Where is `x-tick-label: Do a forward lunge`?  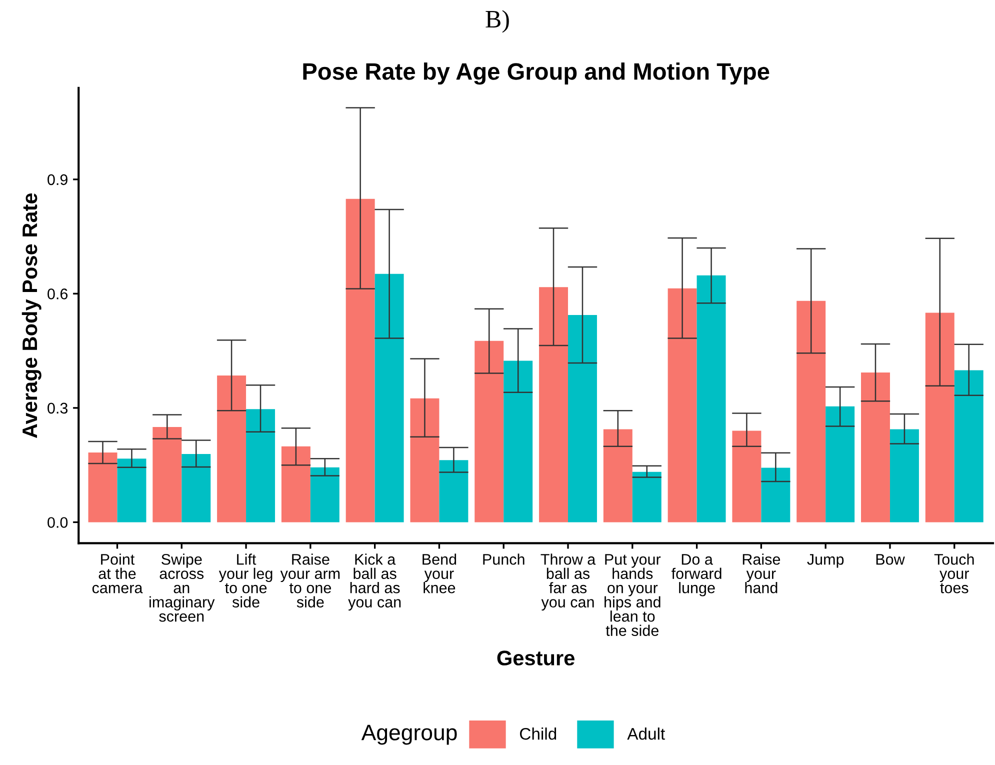 x-tick-label: Do a forward lunge is located at coordinates (697, 575).